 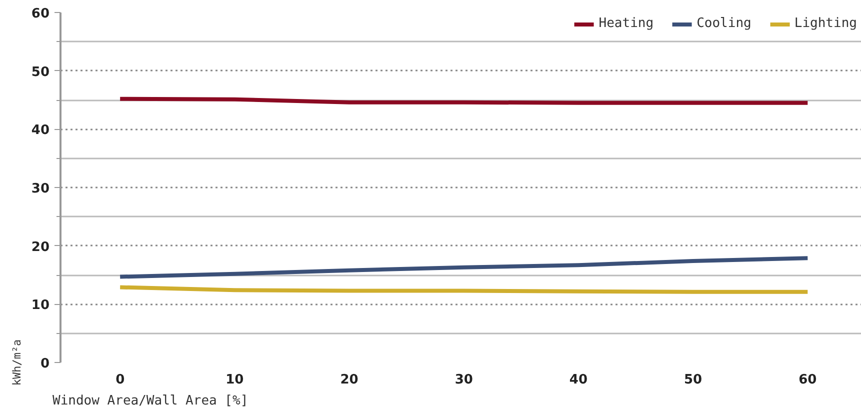 What do you see at coordinates (825, 23) in the screenshot?
I see `legend-label: Lighting` at bounding box center [825, 23].